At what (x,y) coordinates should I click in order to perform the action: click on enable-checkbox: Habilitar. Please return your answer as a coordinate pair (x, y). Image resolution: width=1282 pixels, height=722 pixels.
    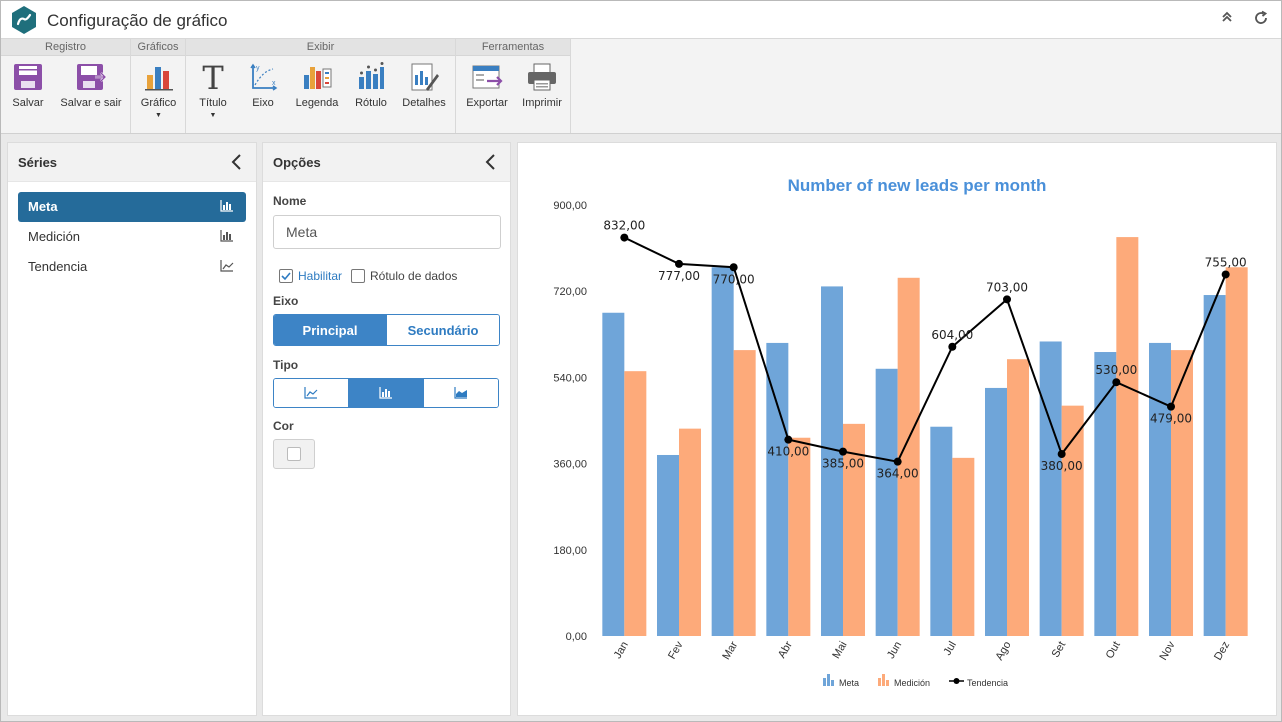
    Looking at the image, I should click on (310, 276).